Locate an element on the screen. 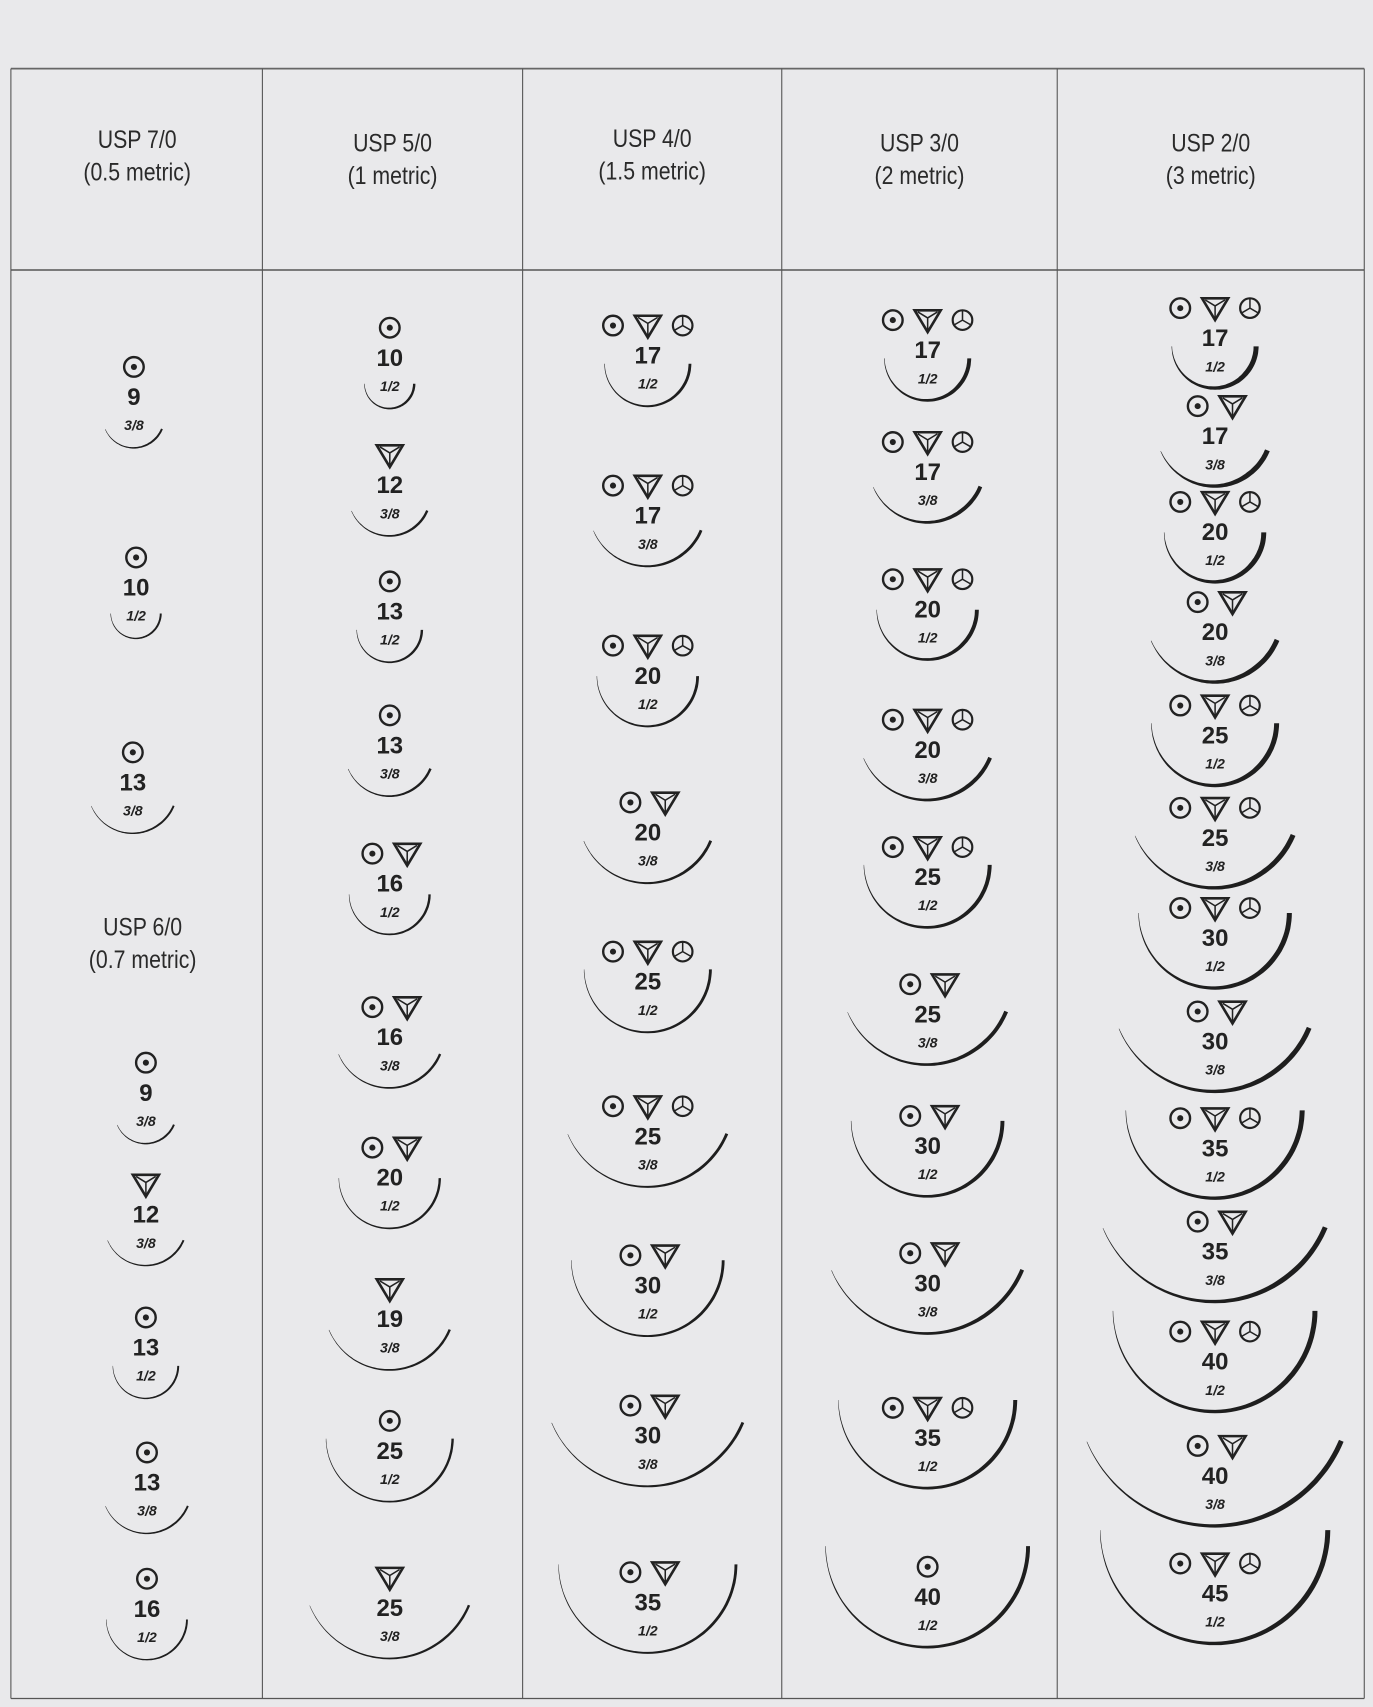 Image resolution: width=1373 pixels, height=1707 pixels. header-subtitle: (2 metric) is located at coordinates (919, 175).